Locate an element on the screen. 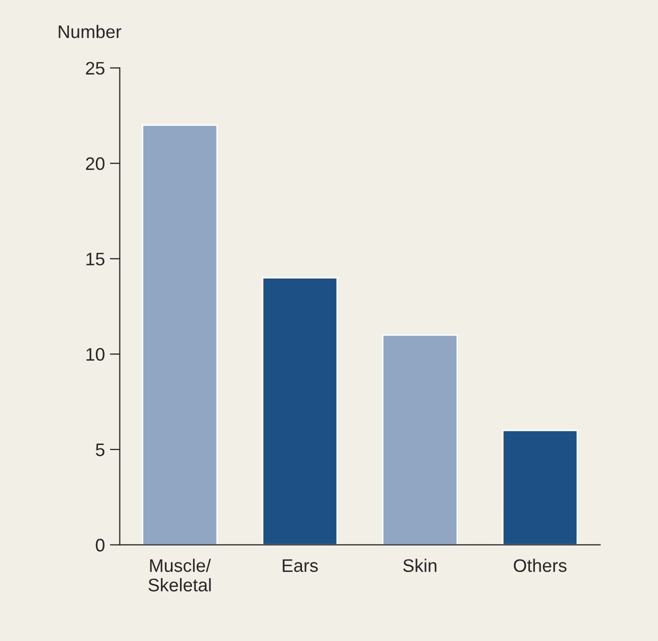 The image size is (658, 641). x-tick-label: Muscle/ Skeletal is located at coordinates (179, 575).